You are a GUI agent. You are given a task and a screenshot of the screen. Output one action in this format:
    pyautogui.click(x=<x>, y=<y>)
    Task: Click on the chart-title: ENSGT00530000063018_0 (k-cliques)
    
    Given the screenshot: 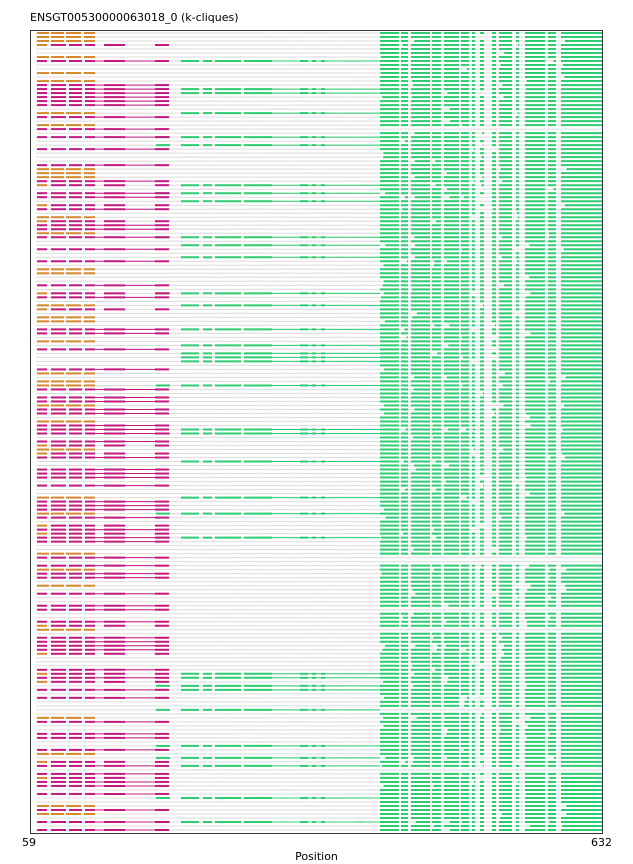 What is the action you would take?
    pyautogui.click(x=134, y=17)
    